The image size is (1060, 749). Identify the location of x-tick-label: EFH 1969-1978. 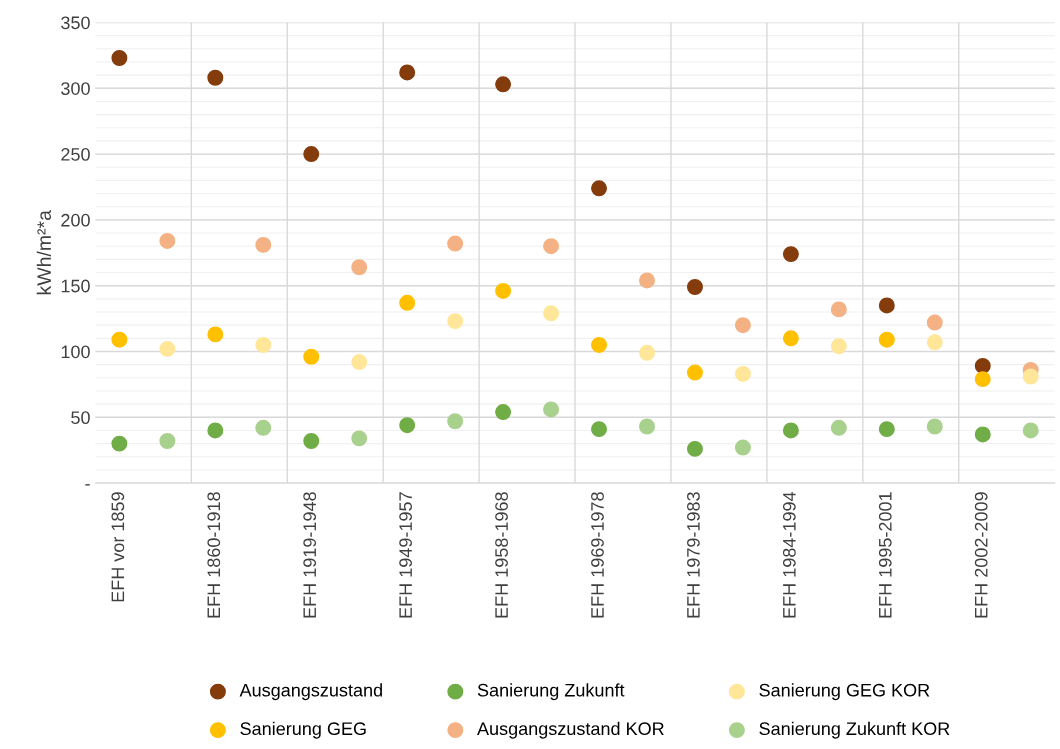
(597, 555).